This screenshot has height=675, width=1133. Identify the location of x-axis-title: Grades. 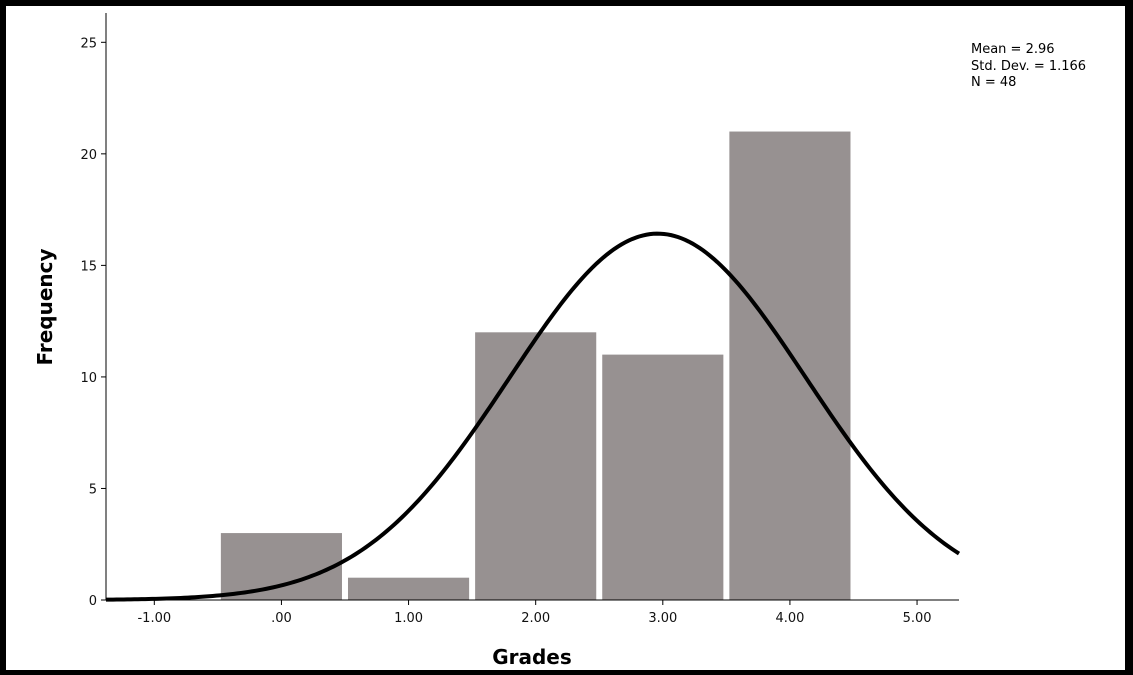
(532, 657).